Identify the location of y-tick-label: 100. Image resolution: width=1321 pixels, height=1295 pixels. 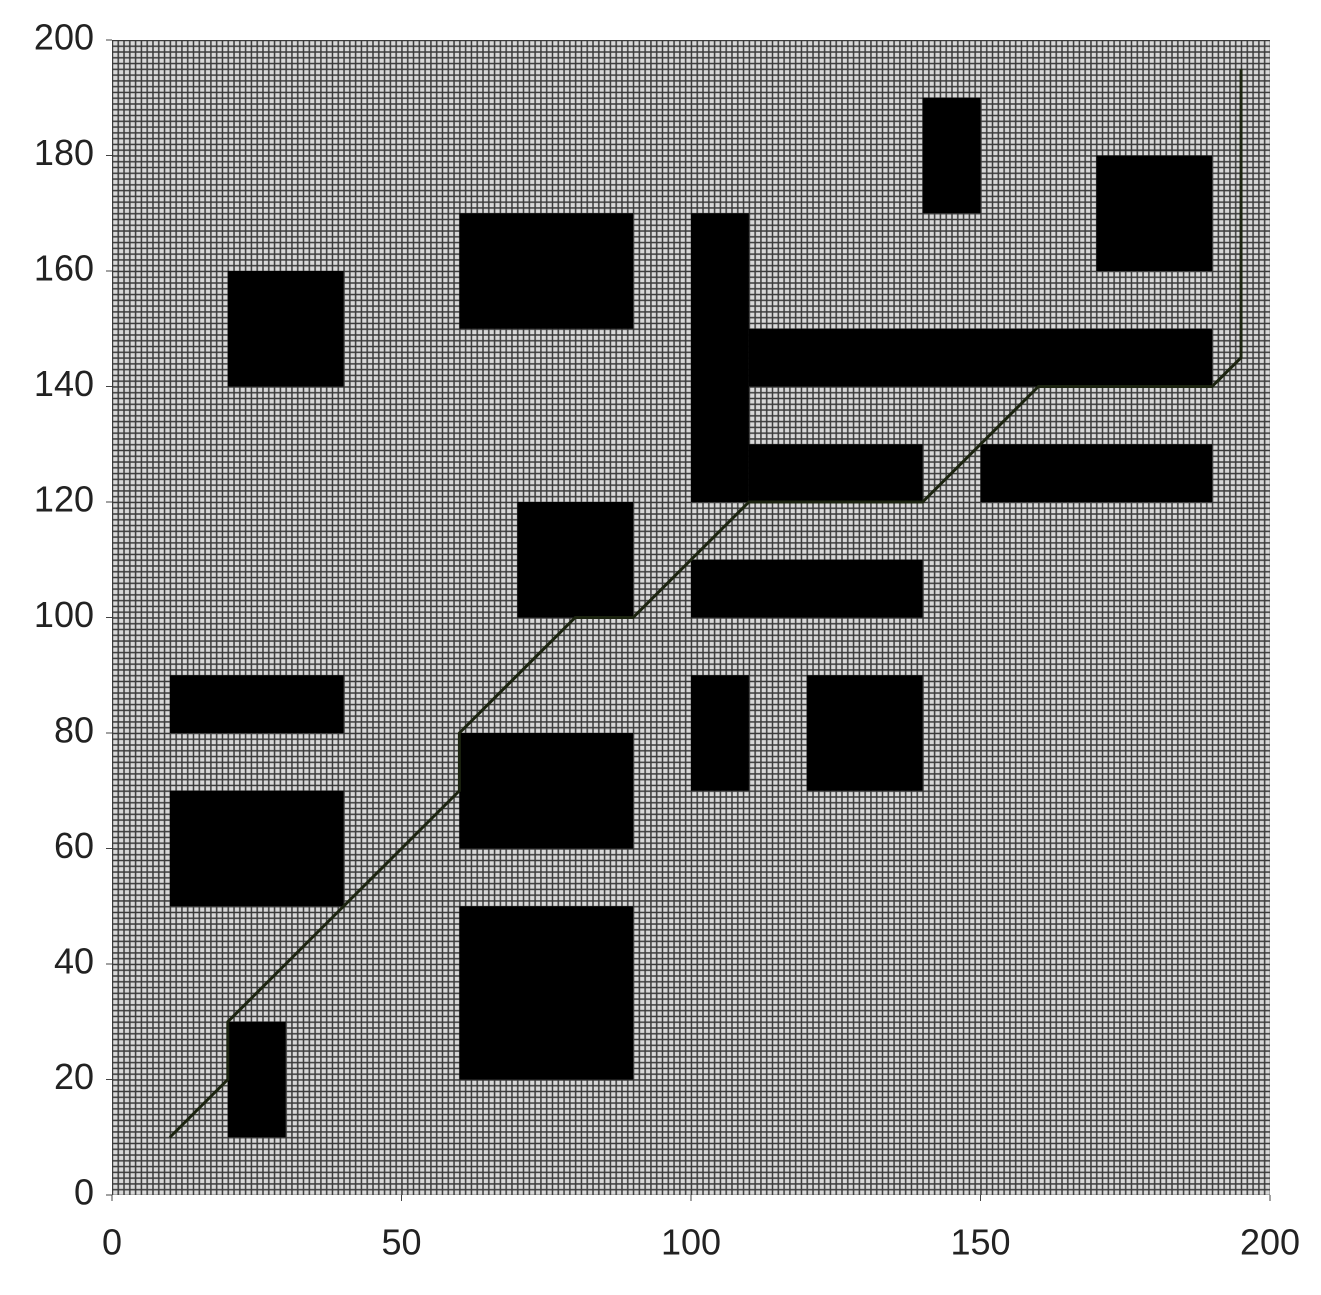
(64, 614).